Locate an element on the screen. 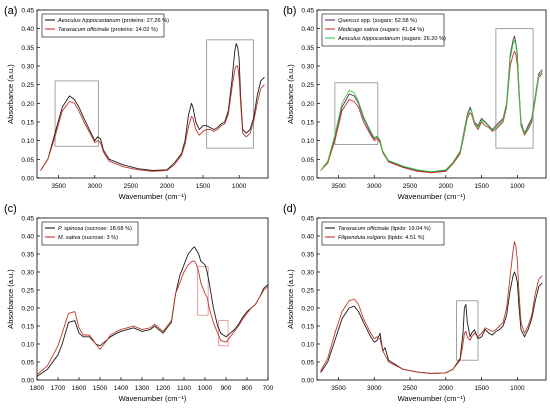 The width and height of the screenshot is (550, 416). legend-species: Medicago sativa is located at coordinates (358, 30).